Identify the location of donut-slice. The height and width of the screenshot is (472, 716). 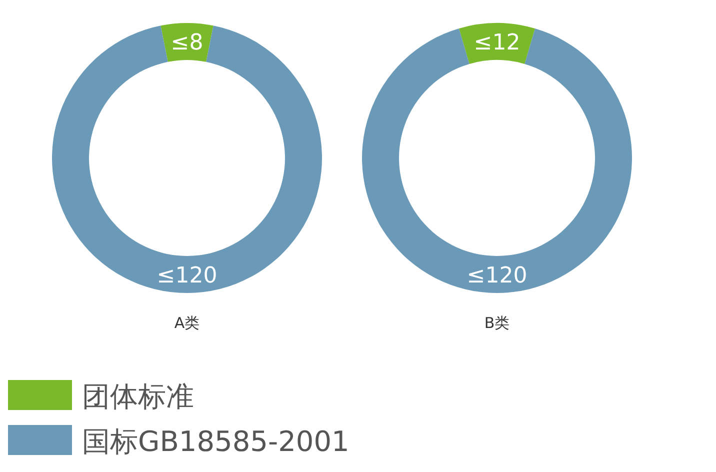
(497, 43).